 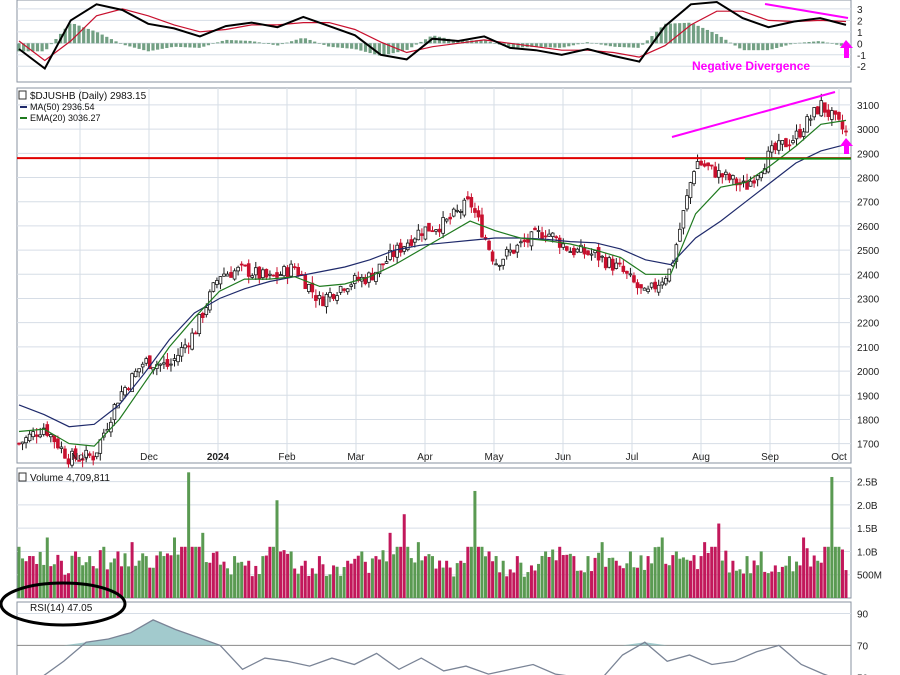 What do you see at coordinates (434, 628) in the screenshot?
I see `rsi-panel: 90 70 50 RSI(14) 47.05` at bounding box center [434, 628].